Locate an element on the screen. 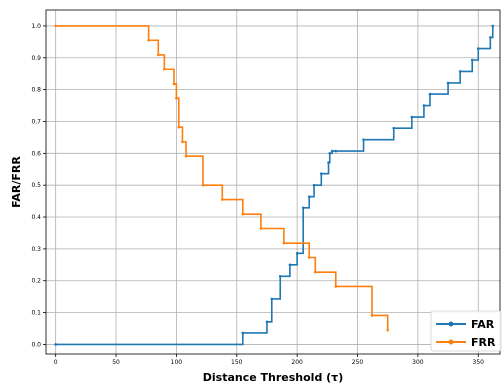  x-tick-label: 250 is located at coordinates (358, 362).